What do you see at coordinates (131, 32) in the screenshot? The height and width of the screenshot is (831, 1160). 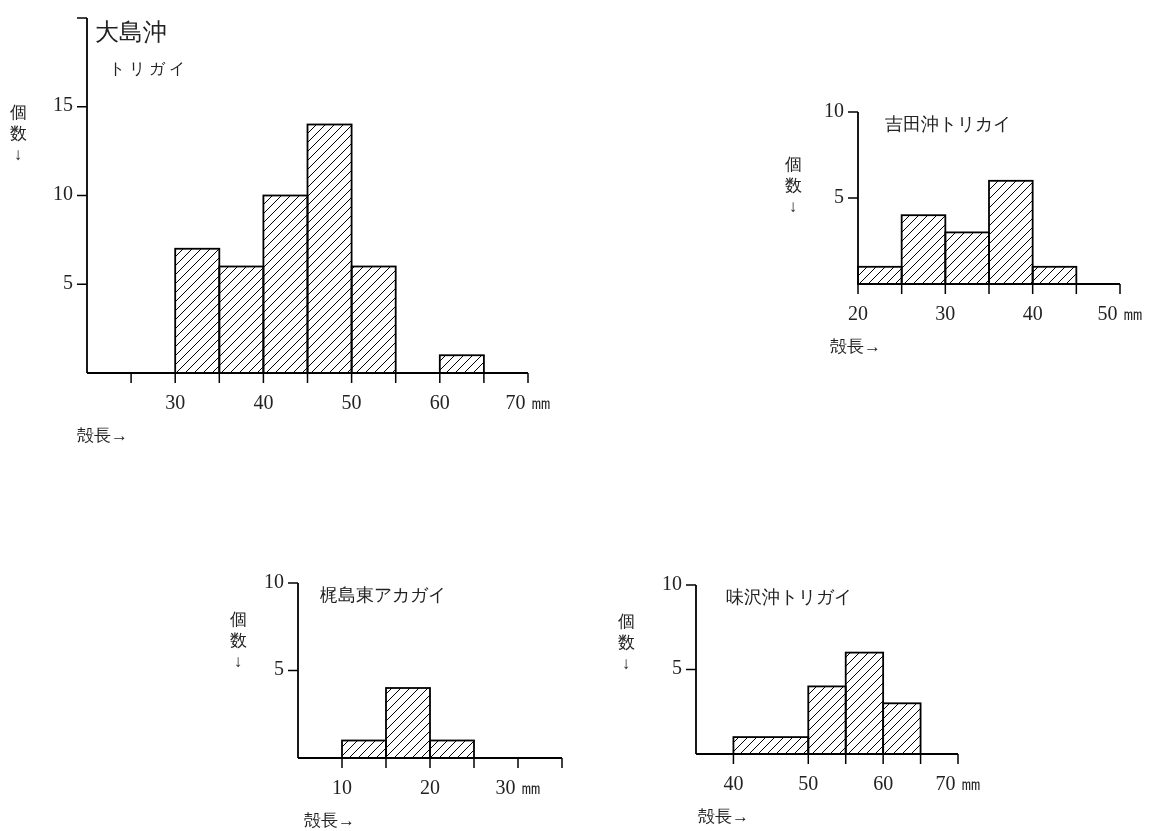 I see `chart-title: 大島沖` at bounding box center [131, 32].